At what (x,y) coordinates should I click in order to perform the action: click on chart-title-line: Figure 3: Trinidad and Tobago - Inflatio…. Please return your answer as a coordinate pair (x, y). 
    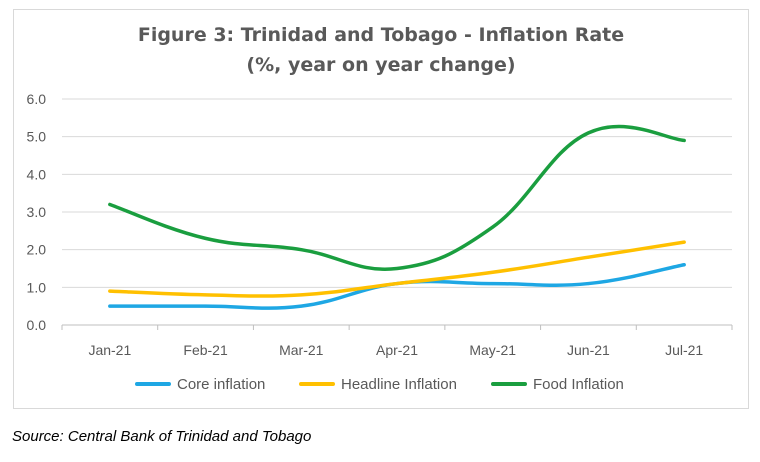
    Looking at the image, I should click on (381, 35).